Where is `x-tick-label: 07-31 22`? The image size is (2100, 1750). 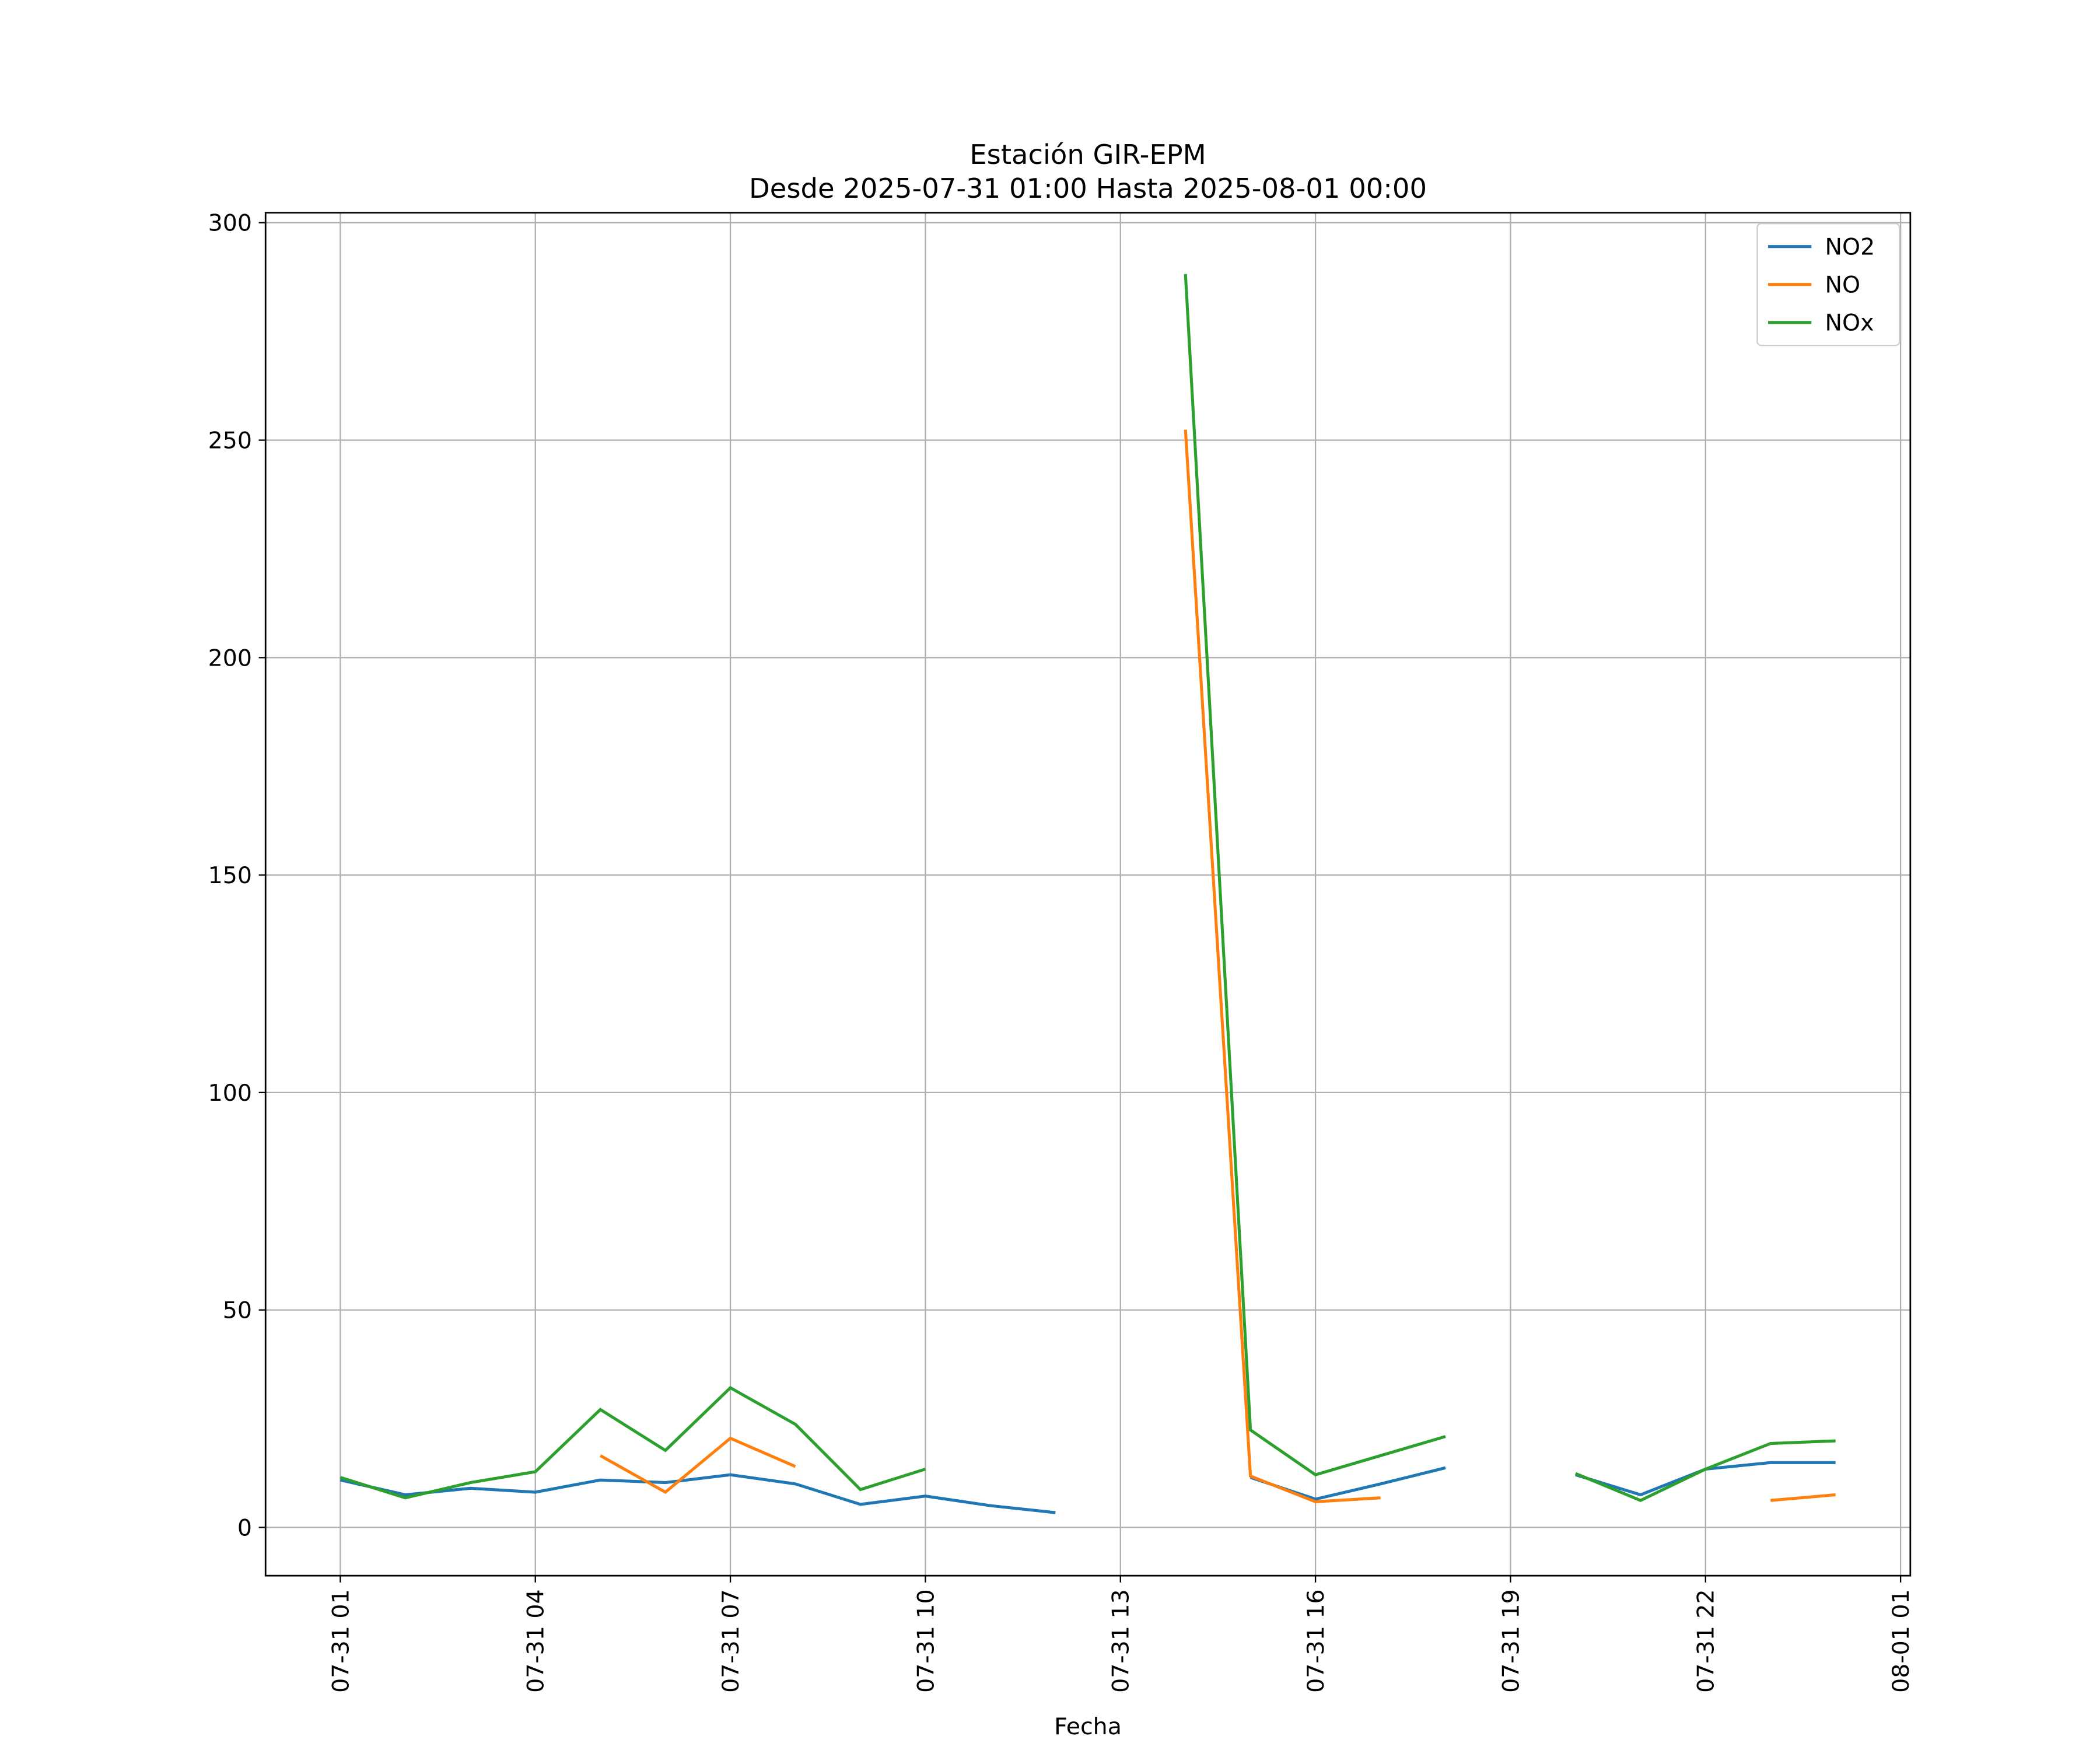
x-tick-label: 07-31 22 is located at coordinates (1706, 1640).